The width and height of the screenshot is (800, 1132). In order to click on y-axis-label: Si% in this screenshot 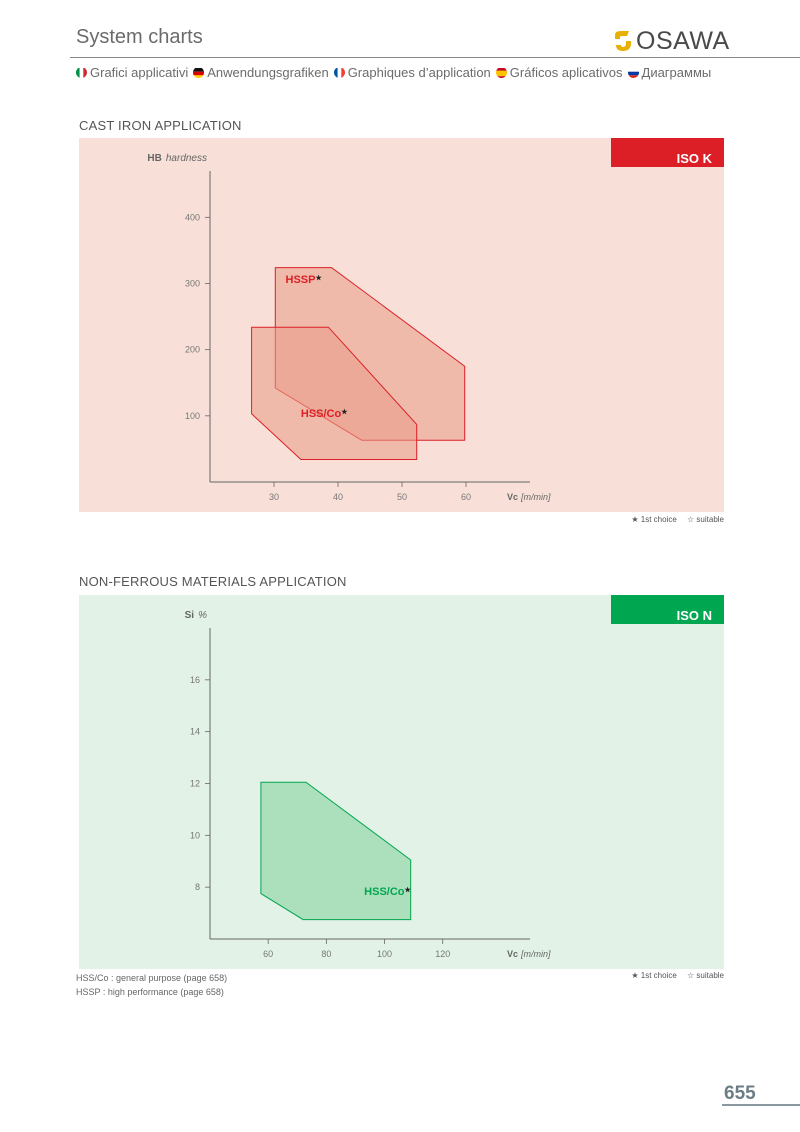, I will do `click(196, 615)`.